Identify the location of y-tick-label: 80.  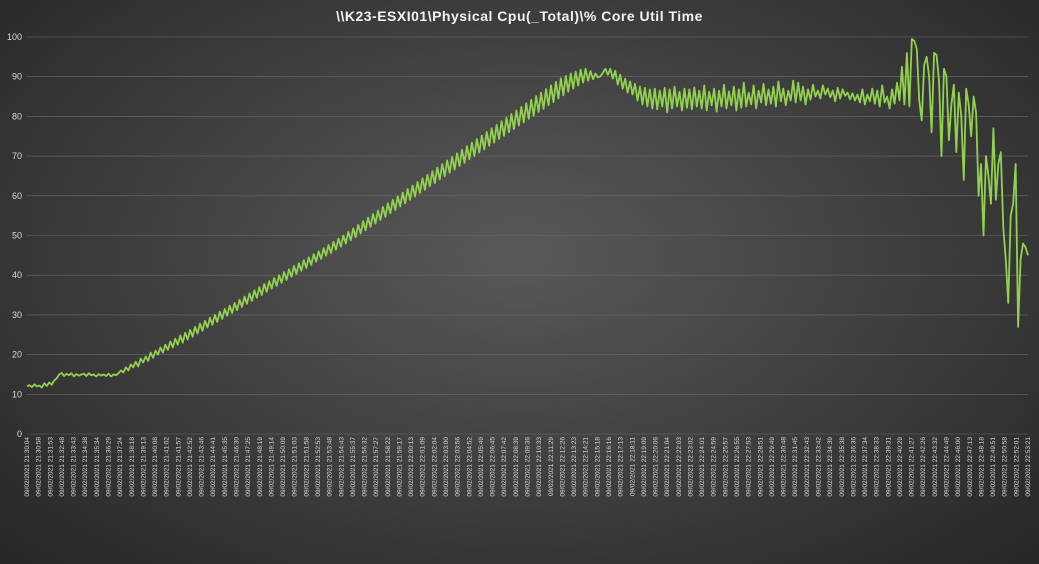
(17, 116).